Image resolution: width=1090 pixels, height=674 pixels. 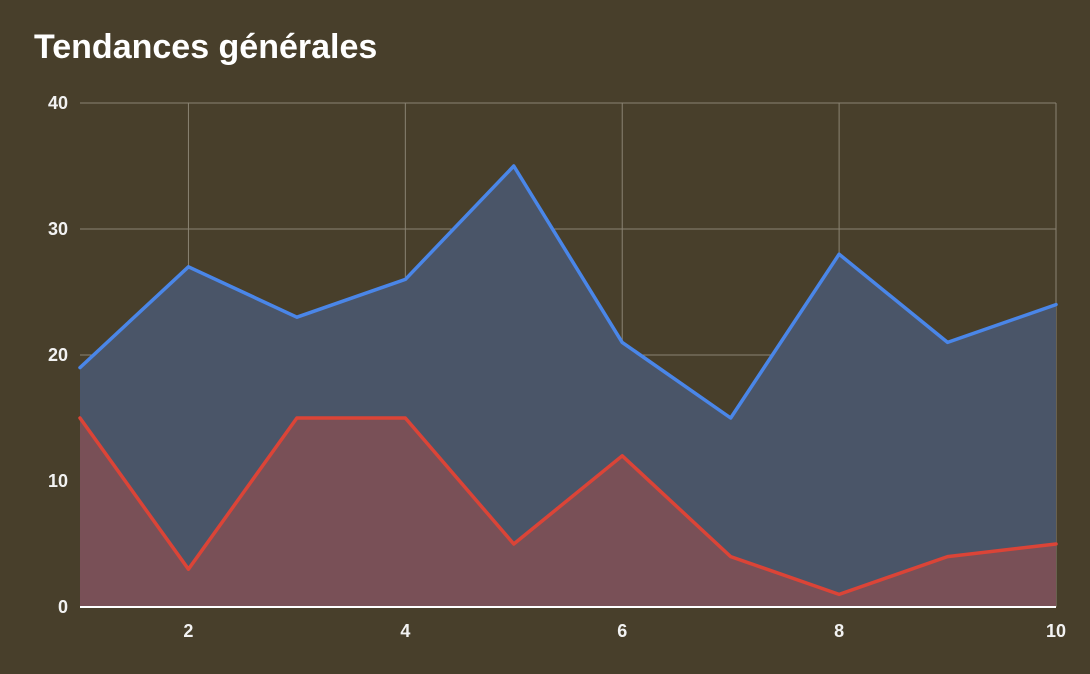 I want to click on y-tick-label-20: 20, so click(x=58, y=355).